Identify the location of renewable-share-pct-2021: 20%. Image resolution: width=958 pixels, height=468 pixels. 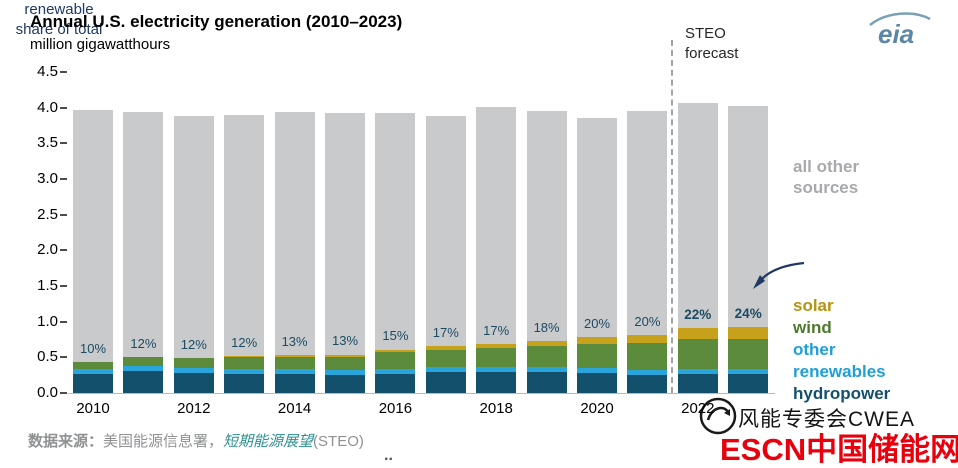
(647, 321).